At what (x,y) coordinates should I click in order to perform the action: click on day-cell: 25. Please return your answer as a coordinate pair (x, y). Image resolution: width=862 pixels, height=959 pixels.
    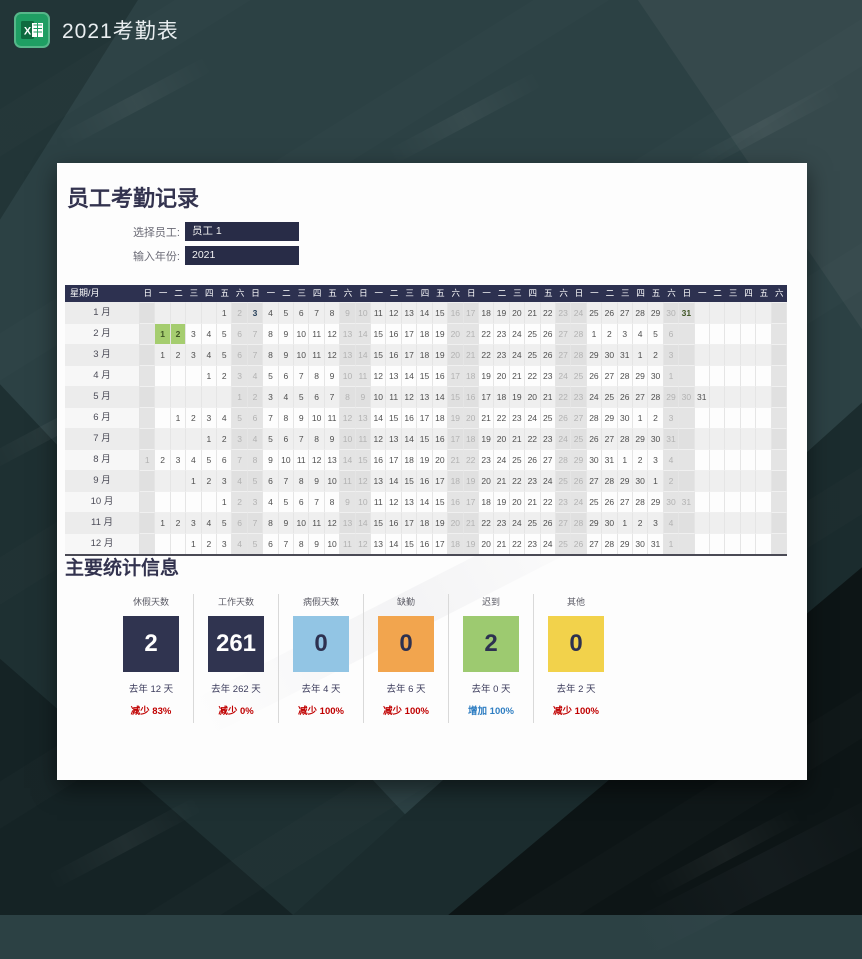
    Looking at the image, I should click on (517, 459).